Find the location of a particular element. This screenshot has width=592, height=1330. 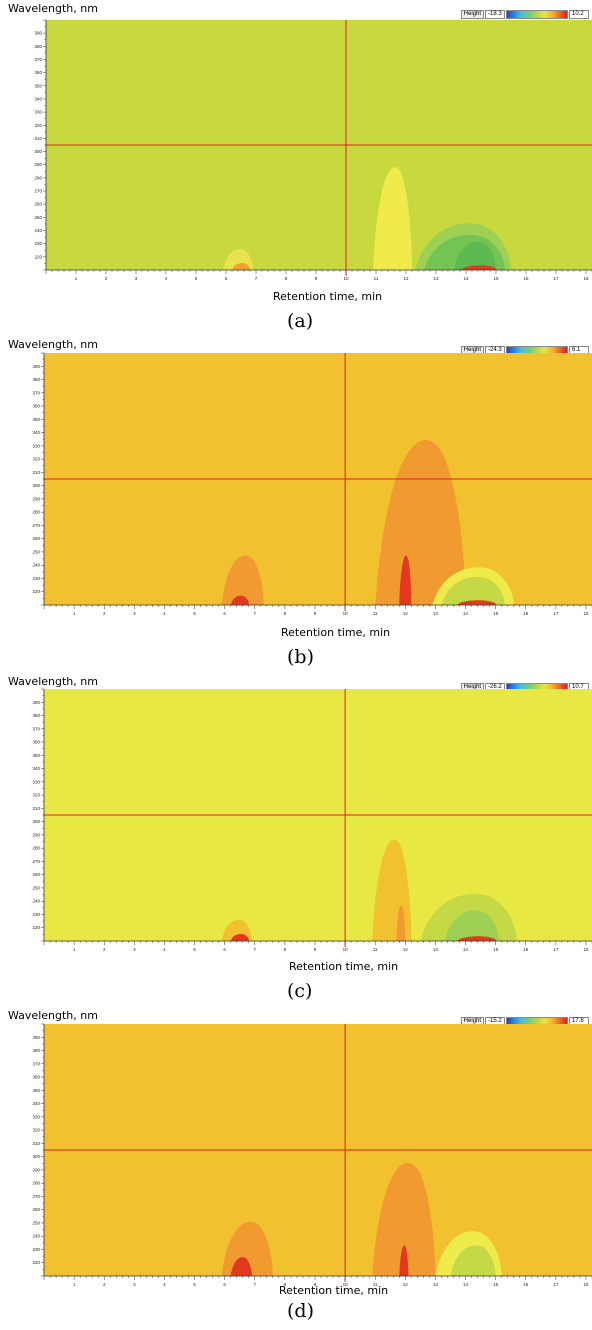

x-axis-label: Retention time, min is located at coordinates (328, 296).